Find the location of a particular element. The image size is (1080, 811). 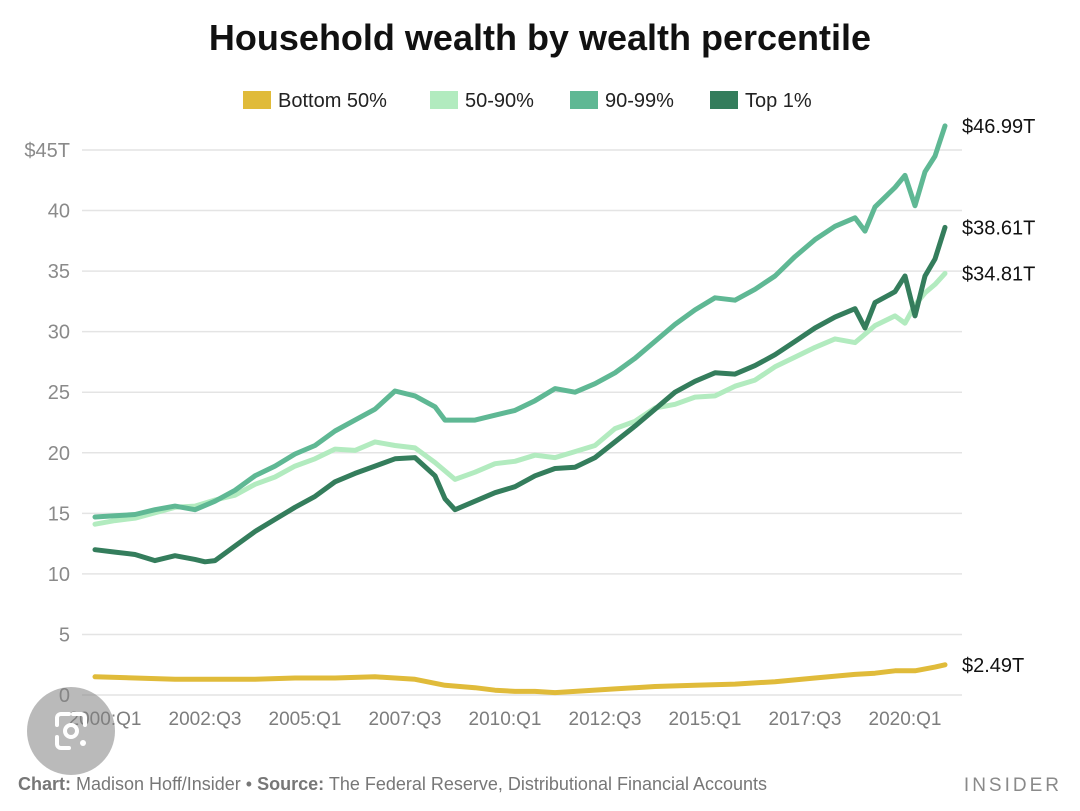

series-line is located at coordinates (520, 679).